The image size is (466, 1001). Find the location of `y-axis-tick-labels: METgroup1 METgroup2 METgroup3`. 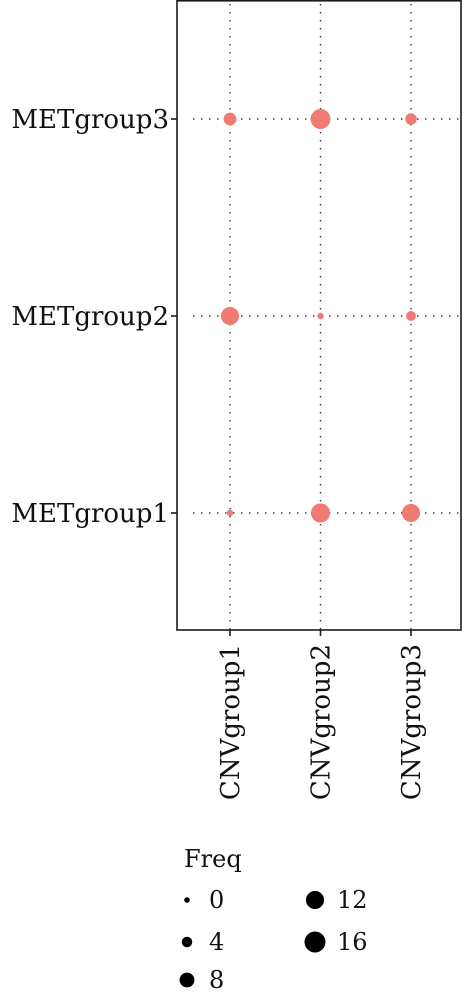

y-axis-tick-labels: METgroup1 METgroup2 METgroup3 is located at coordinates (90, 317).